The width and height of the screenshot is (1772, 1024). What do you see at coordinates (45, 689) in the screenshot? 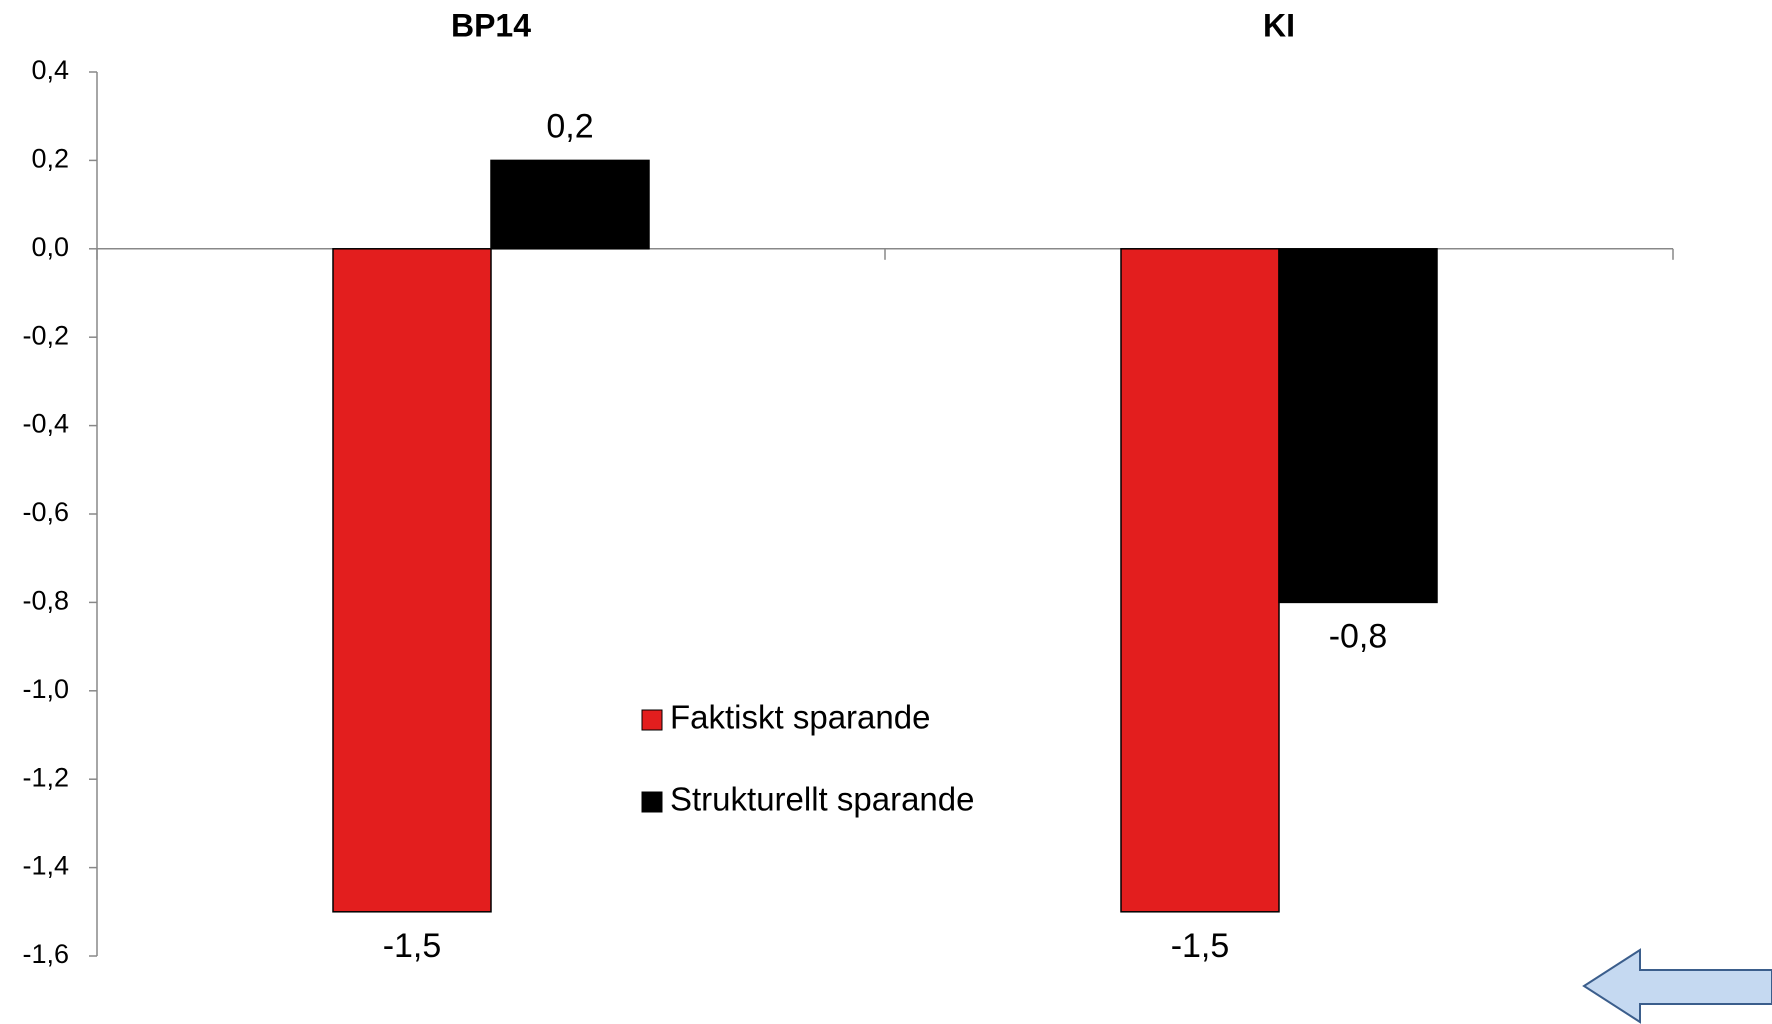
I see `y-tick-label: -1,0` at bounding box center [45, 689].